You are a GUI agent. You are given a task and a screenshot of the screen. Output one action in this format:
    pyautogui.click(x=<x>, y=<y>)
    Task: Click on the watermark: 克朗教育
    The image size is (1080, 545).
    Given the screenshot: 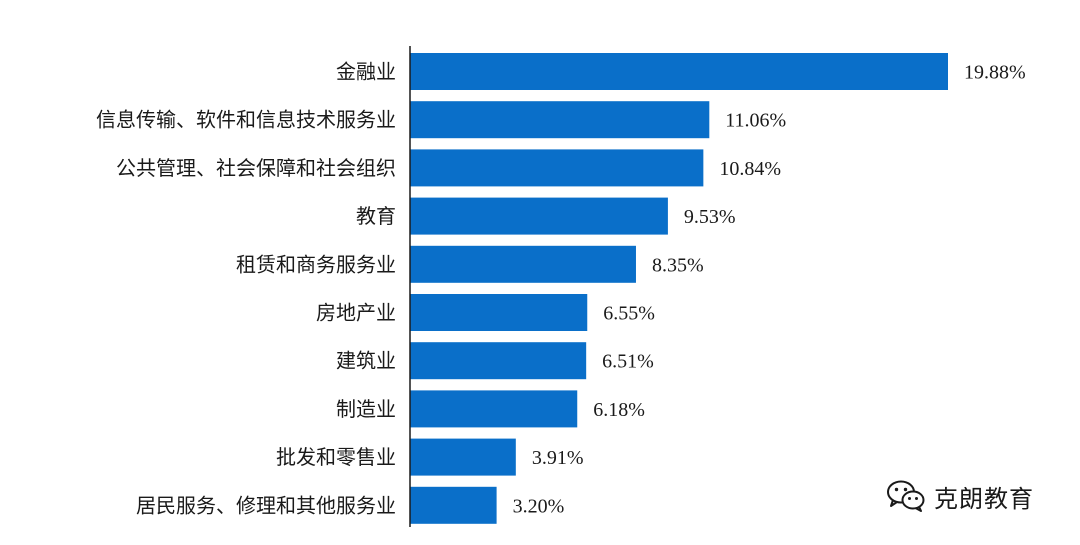 What is the action you would take?
    pyautogui.click(x=960, y=496)
    